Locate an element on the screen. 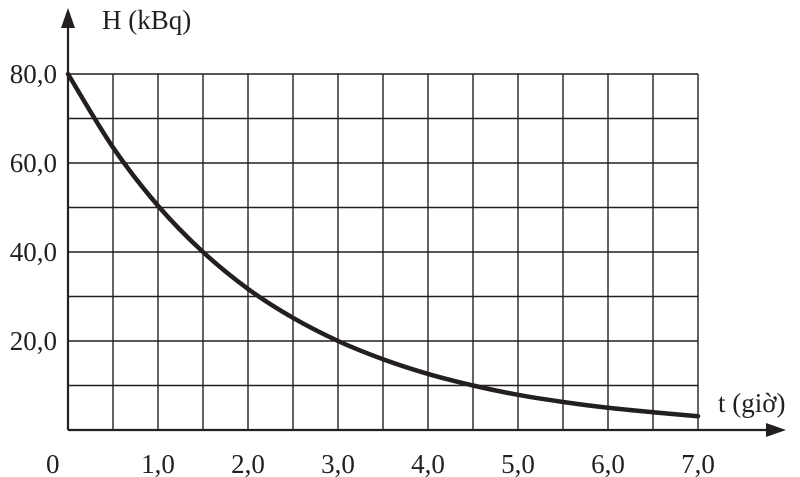 The width and height of the screenshot is (800, 477). y-tick-label: 20,0 is located at coordinates (33, 341).